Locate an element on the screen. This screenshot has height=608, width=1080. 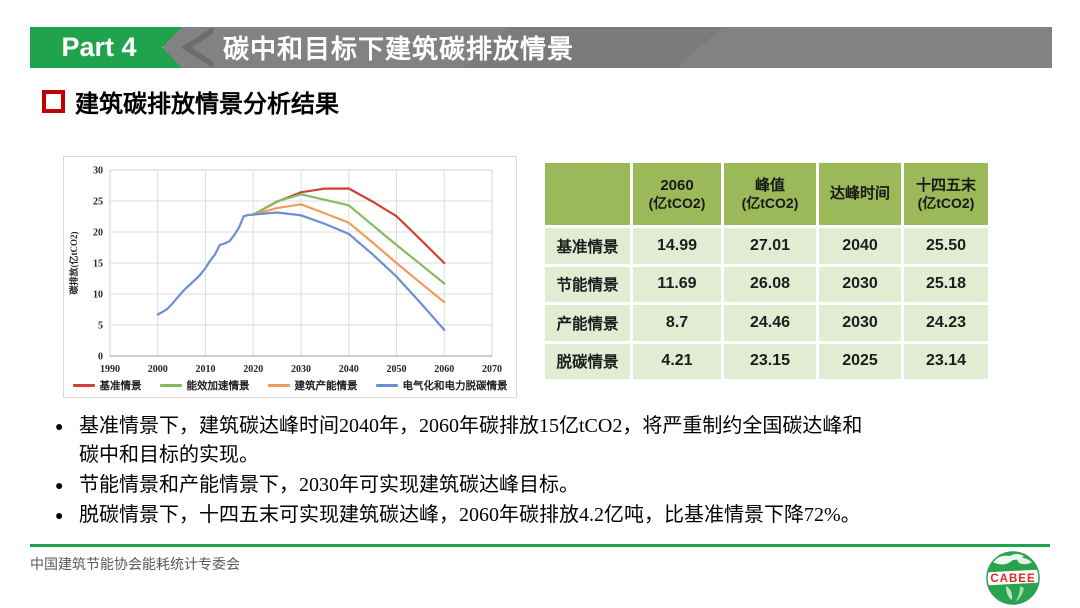
cabee-logo: CABEE is located at coordinates (1013, 578).